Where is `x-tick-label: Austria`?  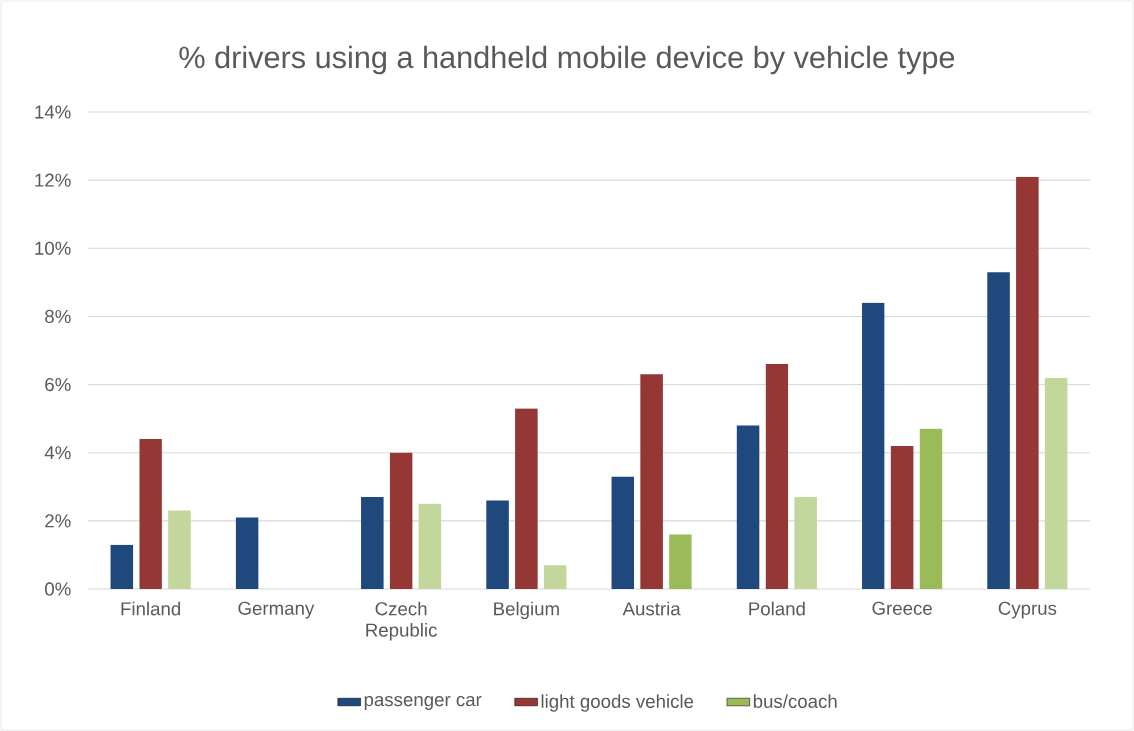 x-tick-label: Austria is located at coordinates (651, 608).